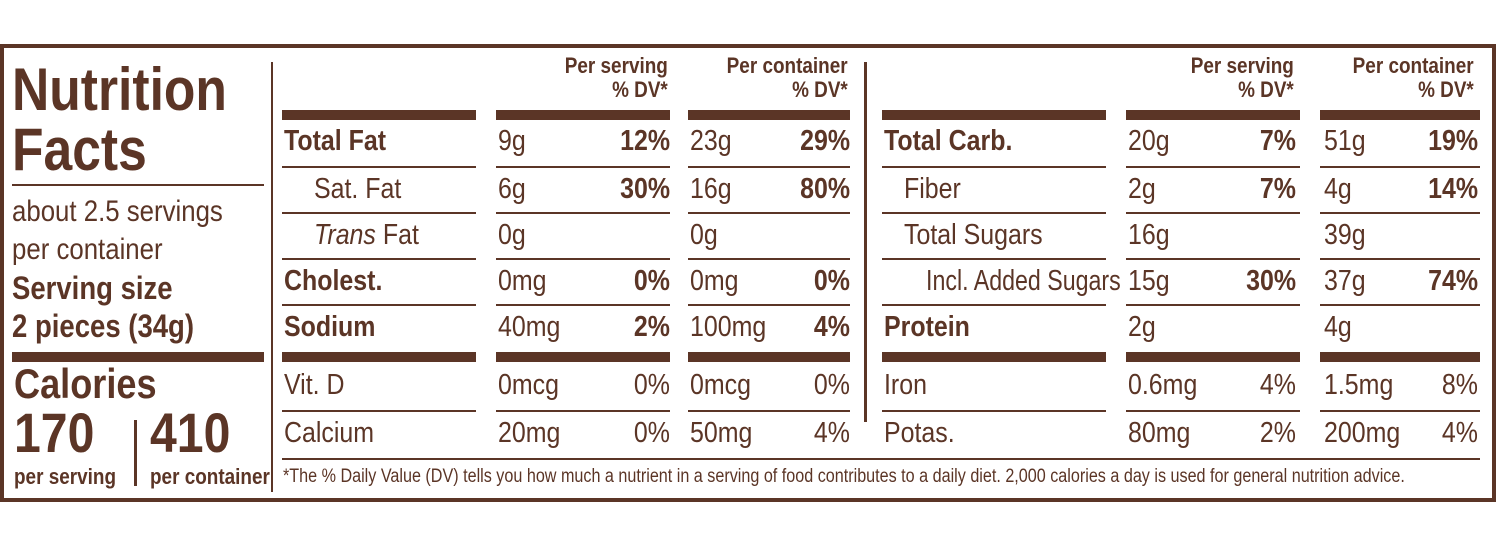 The height and width of the screenshot is (548, 1500). Describe the element at coordinates (909, 385) in the screenshot. I see `mineral-name-iron: Iron` at that location.